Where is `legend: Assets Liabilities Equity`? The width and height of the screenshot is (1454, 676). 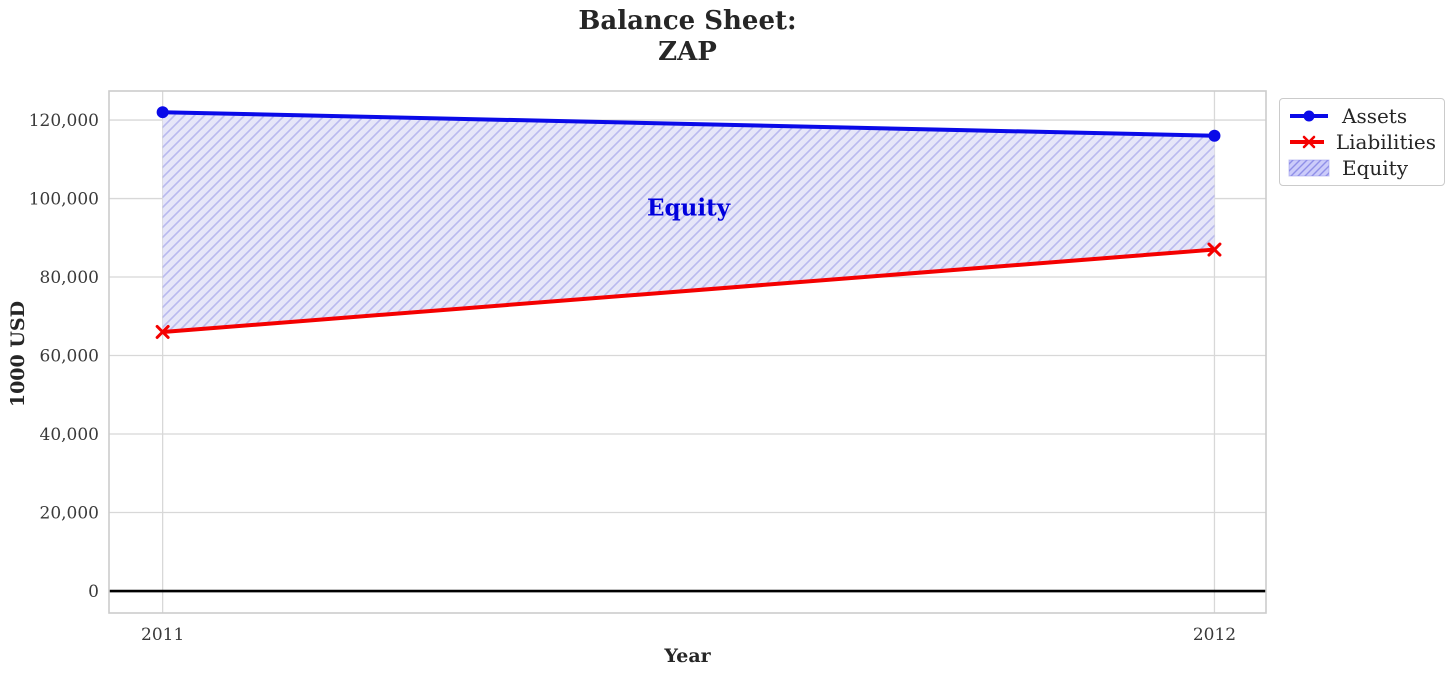
legend: Assets Liabilities Equity is located at coordinates (1362, 142).